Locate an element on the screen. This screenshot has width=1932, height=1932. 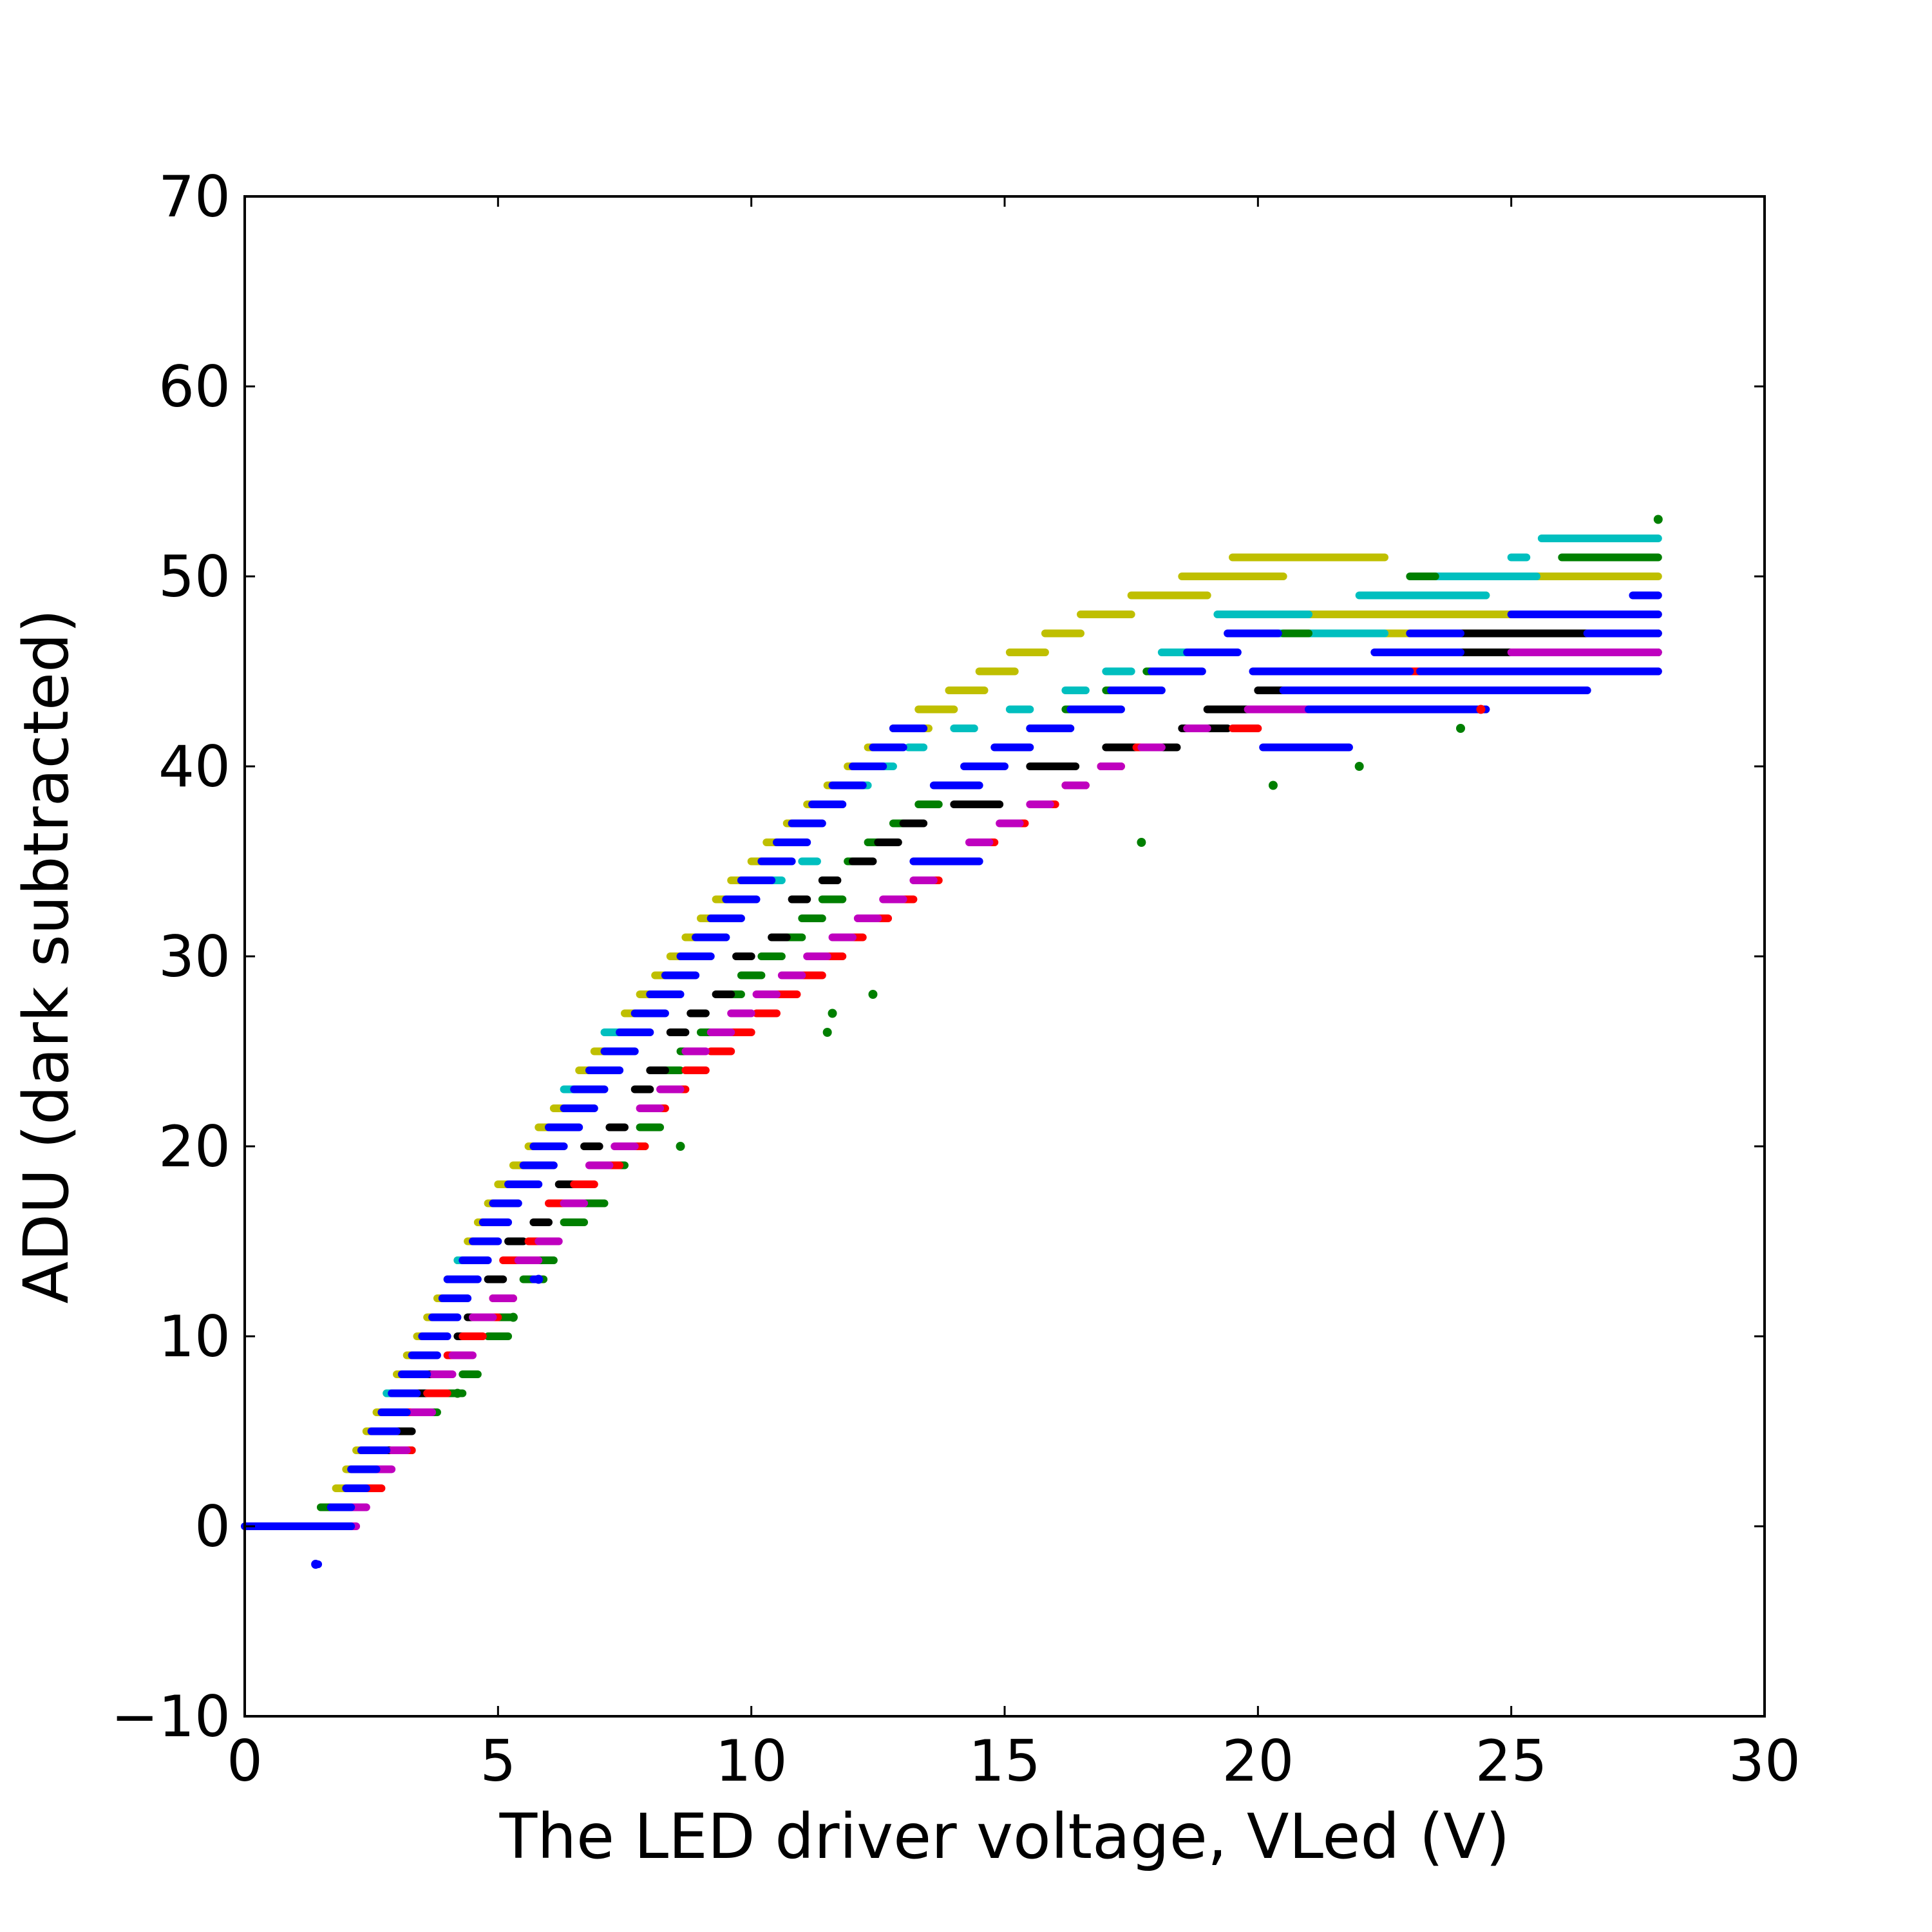
y-tick-label: −10 is located at coordinates (171, 1717).